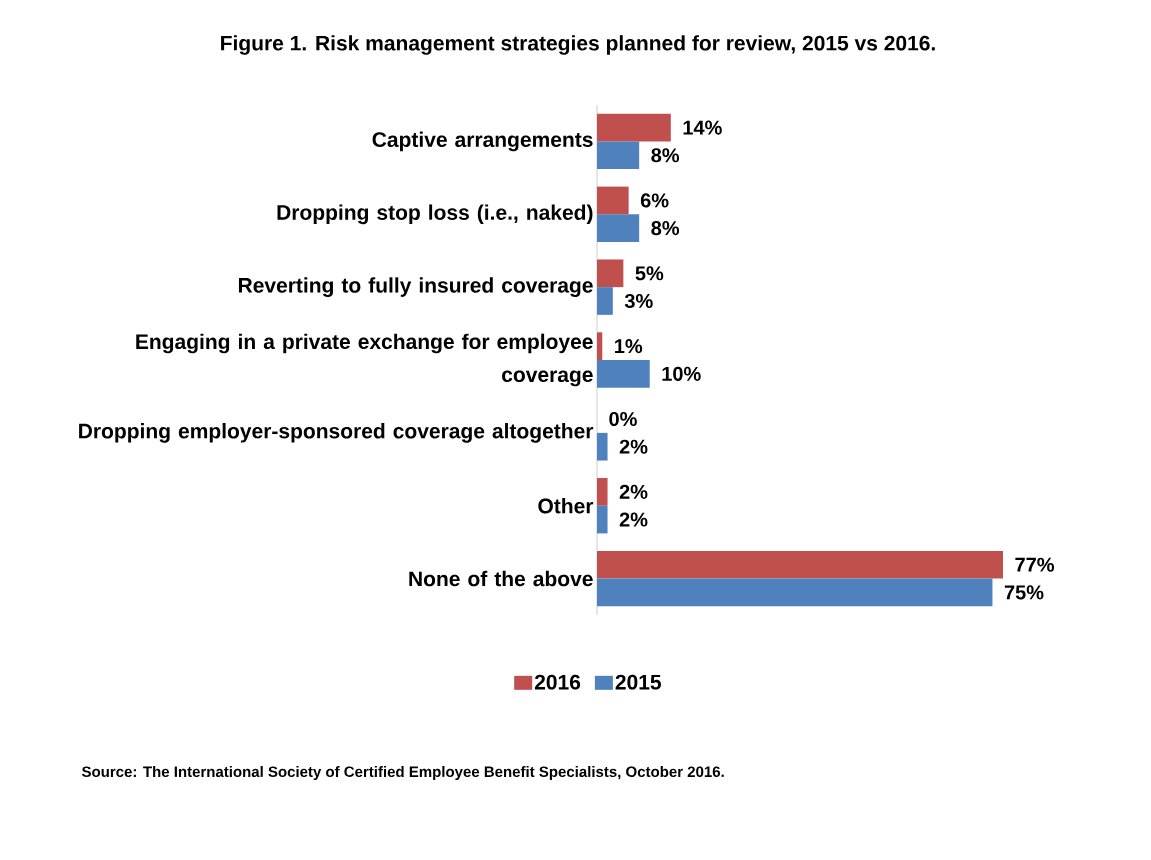 The width and height of the screenshot is (1151, 860). What do you see at coordinates (649, 273) in the screenshot?
I see `data-label: 5%` at bounding box center [649, 273].